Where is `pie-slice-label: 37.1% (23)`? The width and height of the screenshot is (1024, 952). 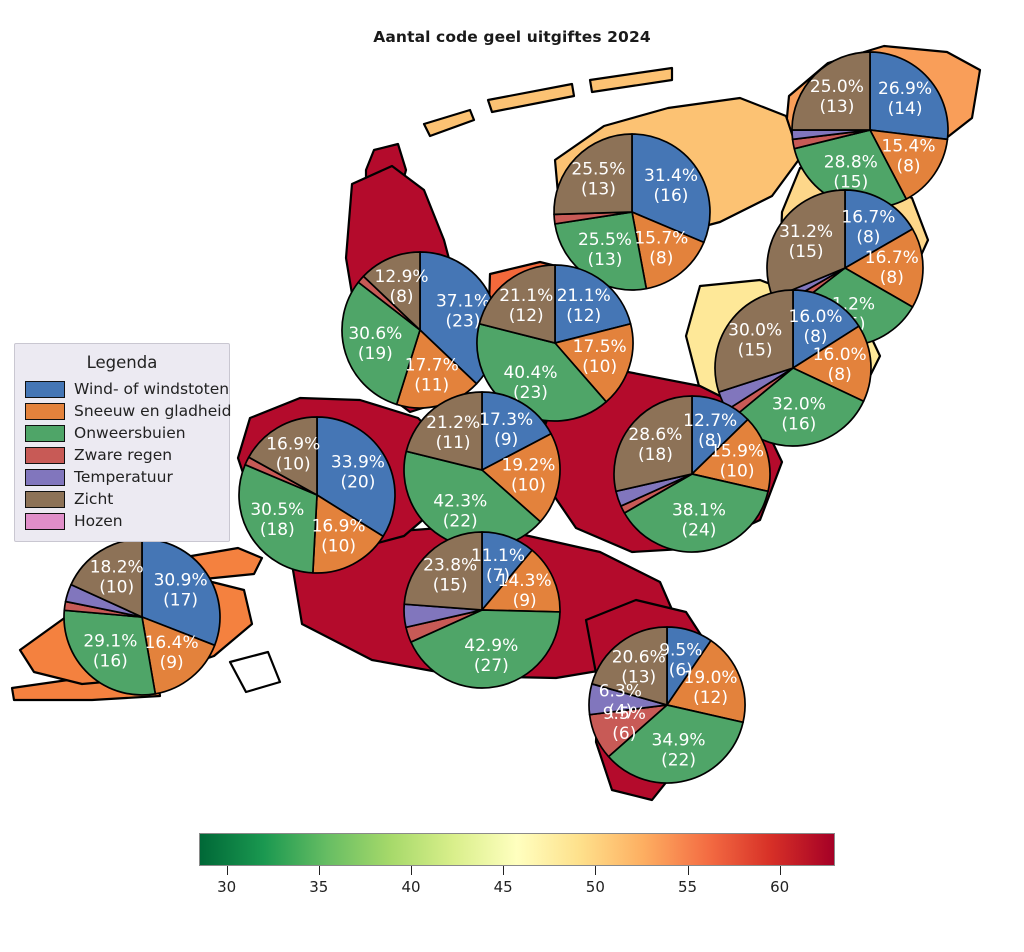 pie-slice-label: 37.1% (23) is located at coordinates (463, 312).